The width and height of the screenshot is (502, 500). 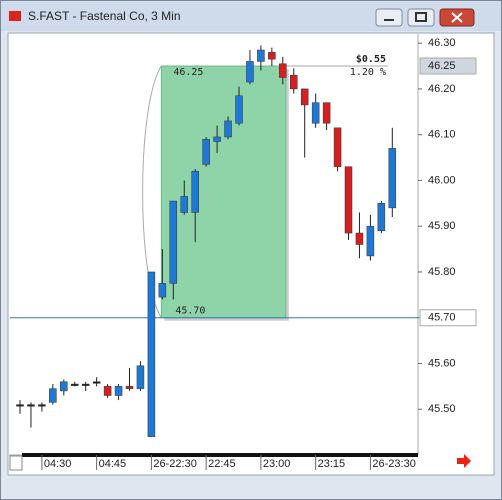 What do you see at coordinates (442, 272) in the screenshot?
I see `y-tick-label: 45.80` at bounding box center [442, 272].